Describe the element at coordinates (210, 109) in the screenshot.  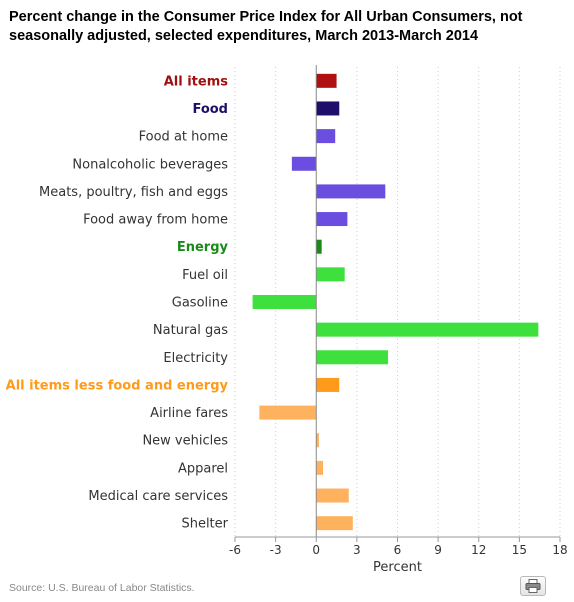
I see `category-label: Food` at that location.